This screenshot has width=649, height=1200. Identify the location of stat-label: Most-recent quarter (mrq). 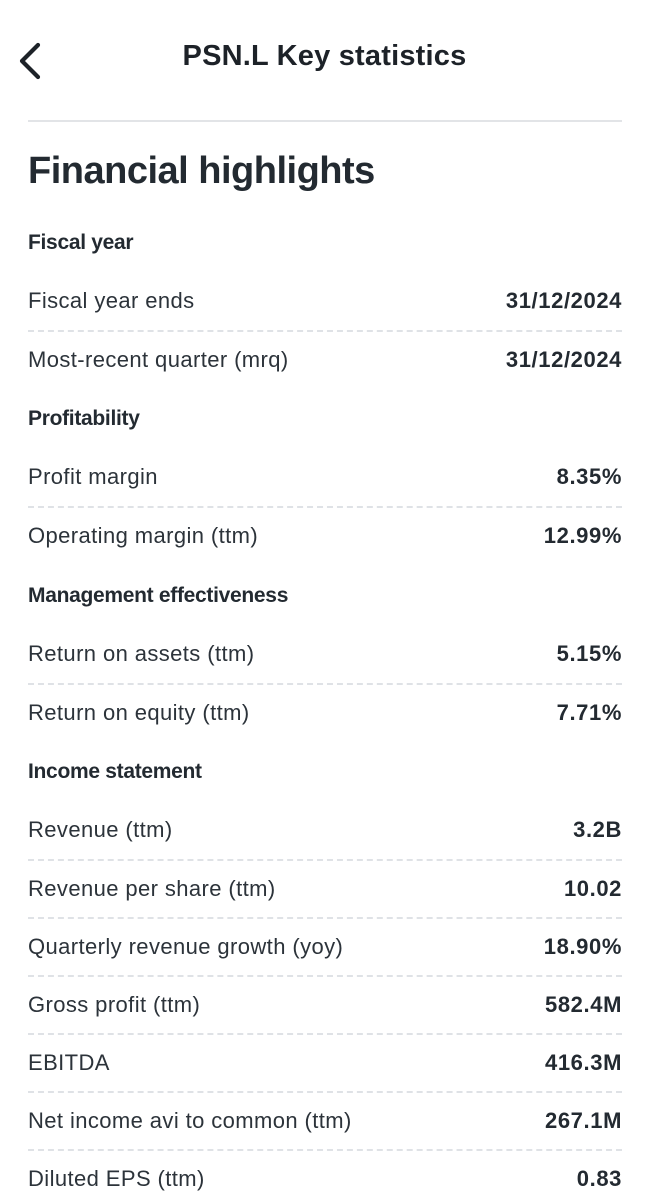
(158, 359).